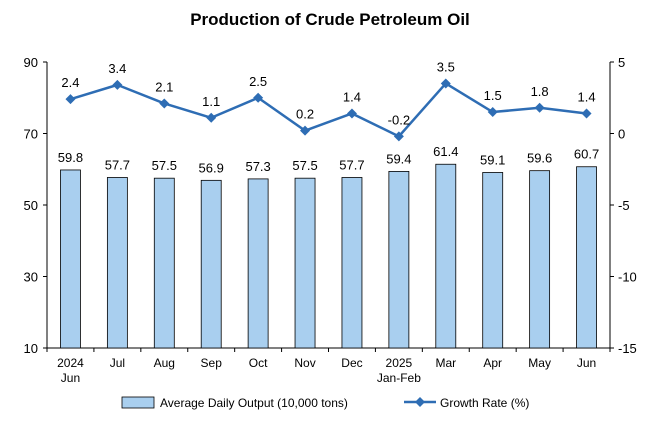 Image resolution: width=660 pixels, height=440 pixels. What do you see at coordinates (70, 363) in the screenshot?
I see `x-axis-category-label: 2024` at bounding box center [70, 363].